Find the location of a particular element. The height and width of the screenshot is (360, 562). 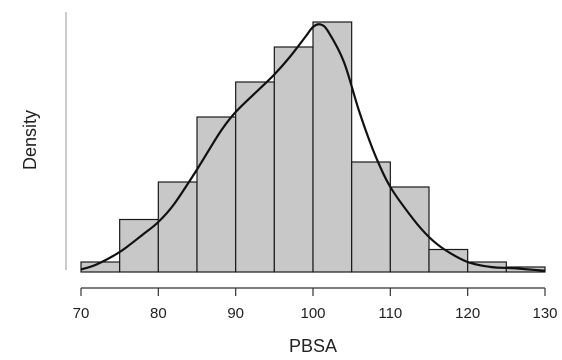

x-tick-label-130: 130 is located at coordinates (544, 313).